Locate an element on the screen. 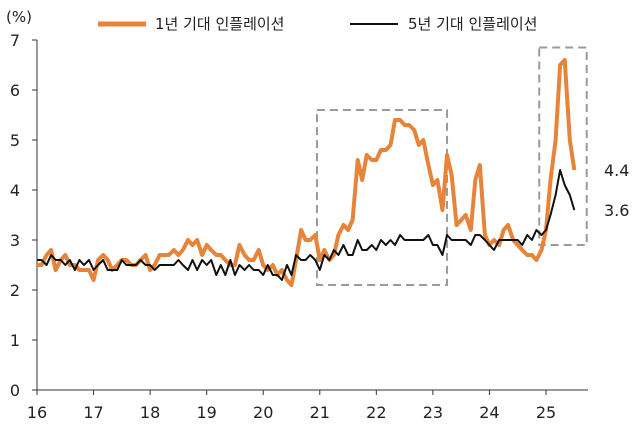 The height and width of the screenshot is (430, 639). x-tick-label: 19 is located at coordinates (206, 412).